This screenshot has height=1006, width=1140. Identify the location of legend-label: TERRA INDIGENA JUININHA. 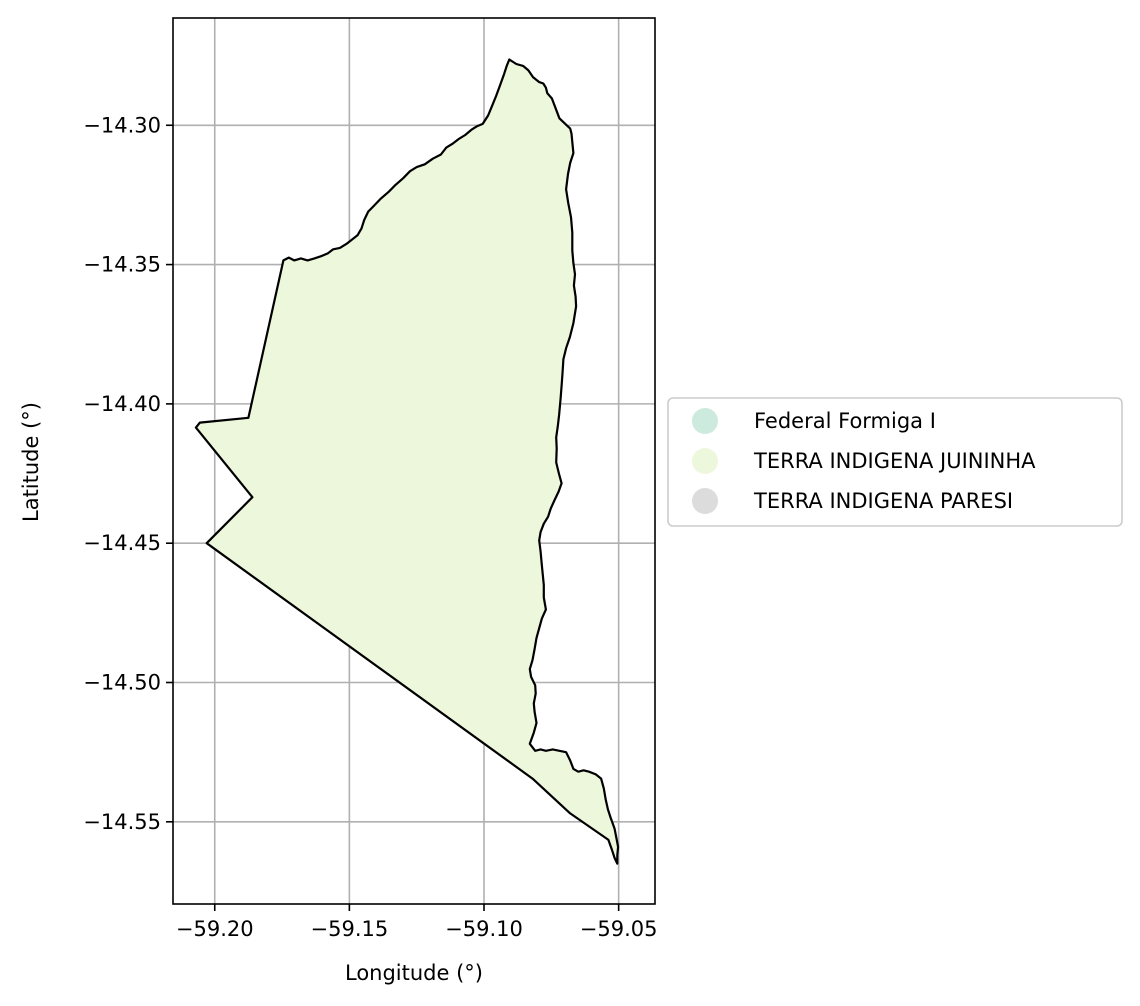
(894, 461).